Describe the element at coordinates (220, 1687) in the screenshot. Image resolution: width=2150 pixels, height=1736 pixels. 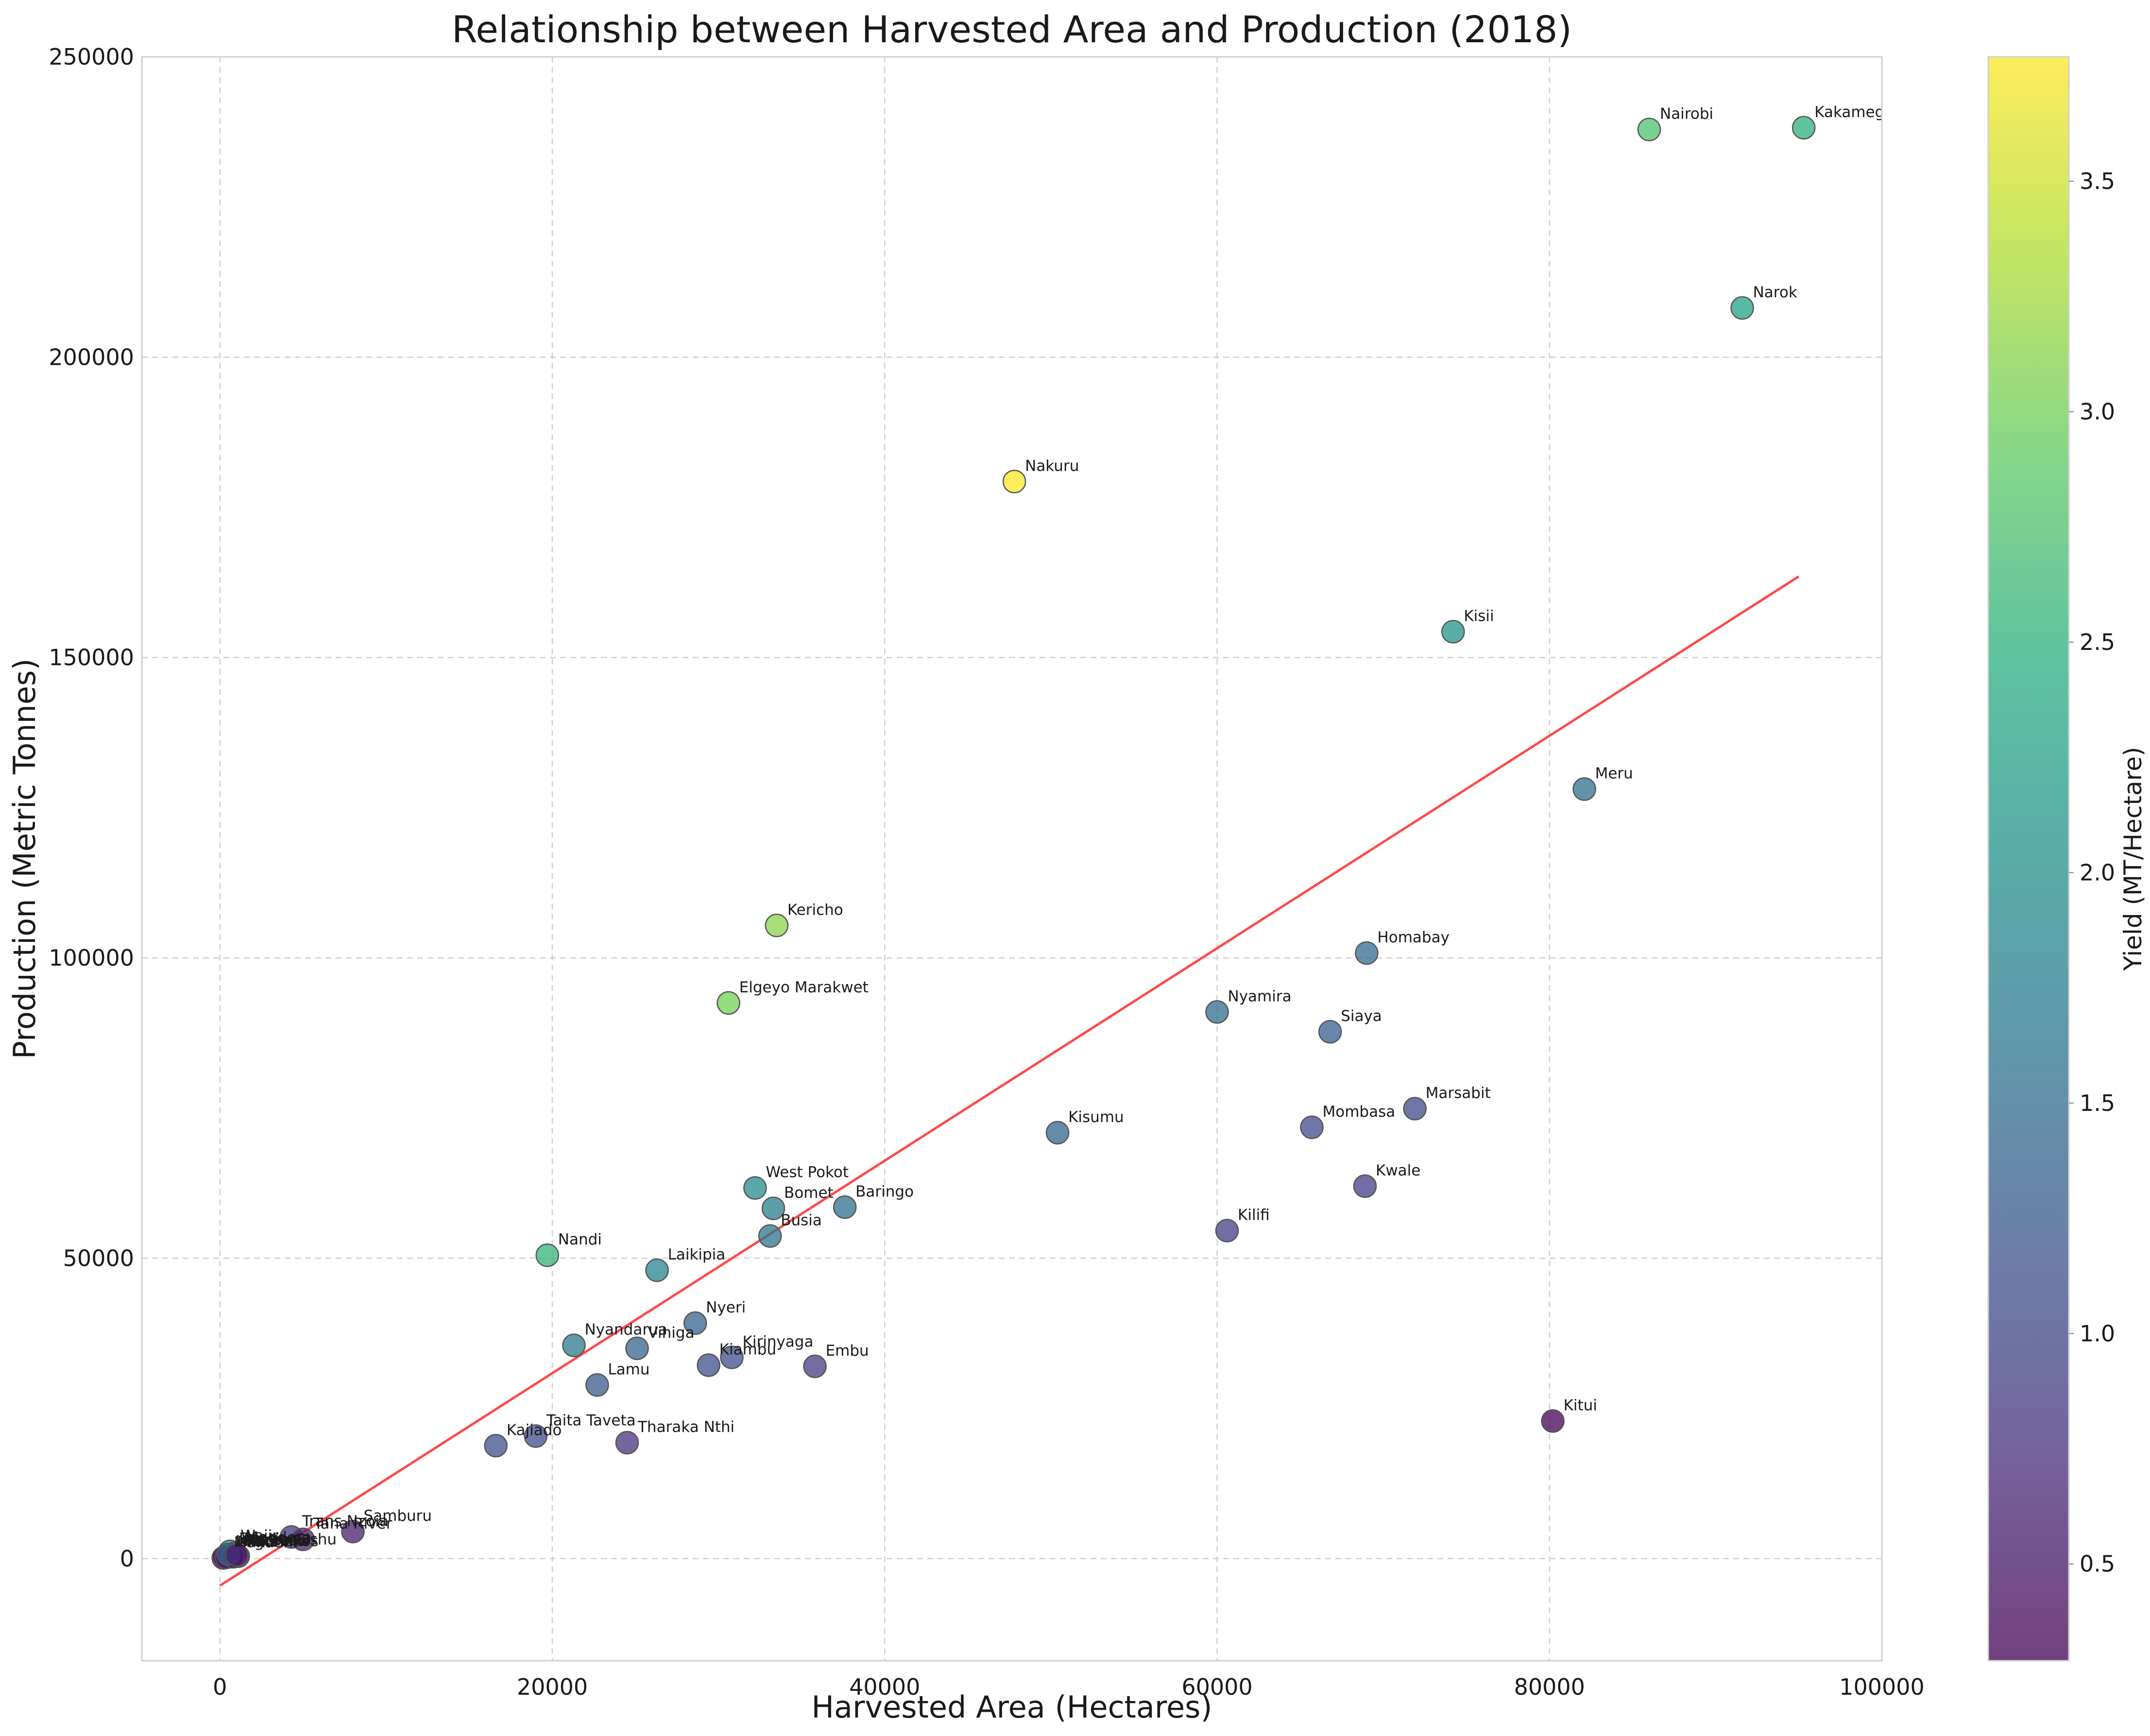
I see `x-tick-label-0: 0` at that location.